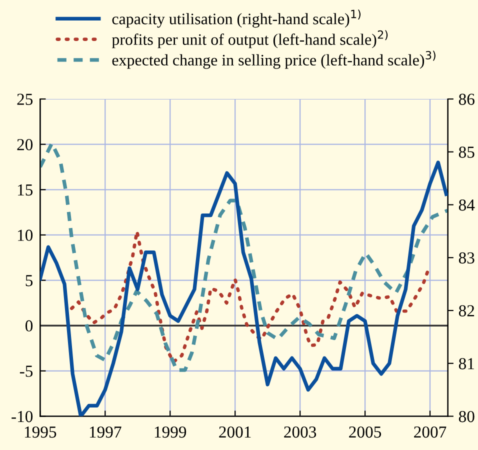 The width and height of the screenshot is (478, 450). Describe the element at coordinates (25, 99) in the screenshot. I see `y-tick-label: 25` at that location.